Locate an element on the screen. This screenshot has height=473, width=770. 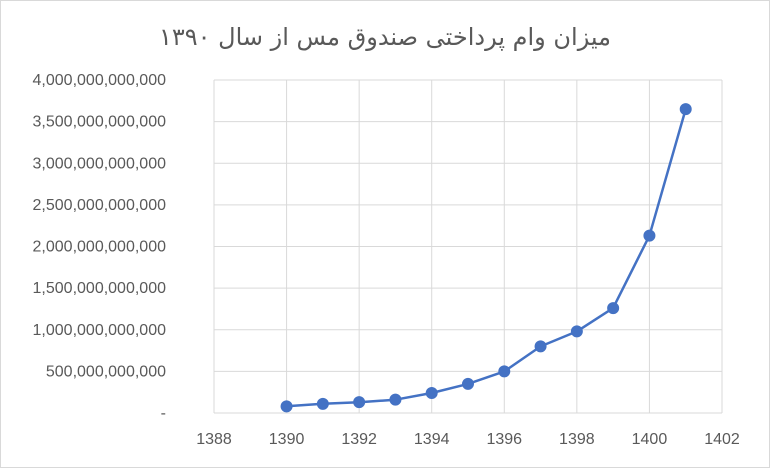
y-tick-label: - is located at coordinates (163, 413).